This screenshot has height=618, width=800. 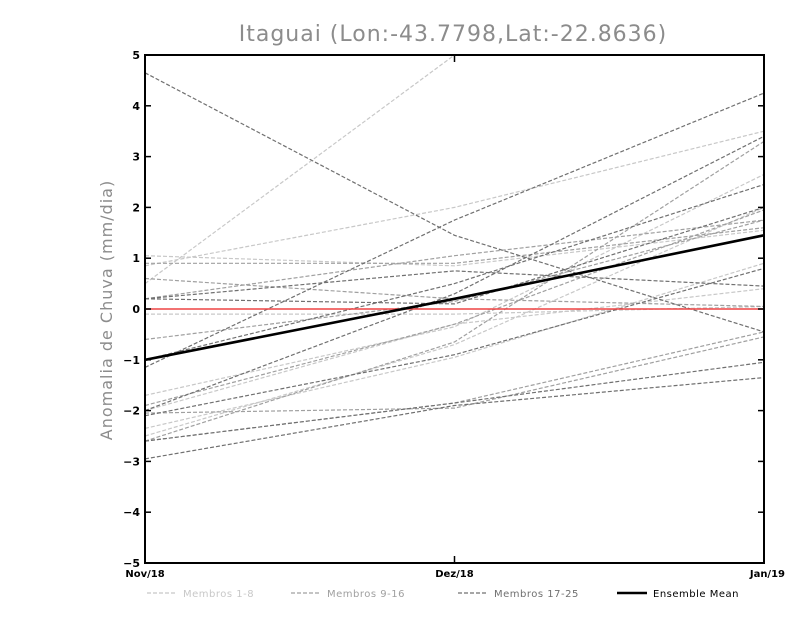 What do you see at coordinates (218, 594) in the screenshot?
I see `legend-label: Membros 1-8` at bounding box center [218, 594].